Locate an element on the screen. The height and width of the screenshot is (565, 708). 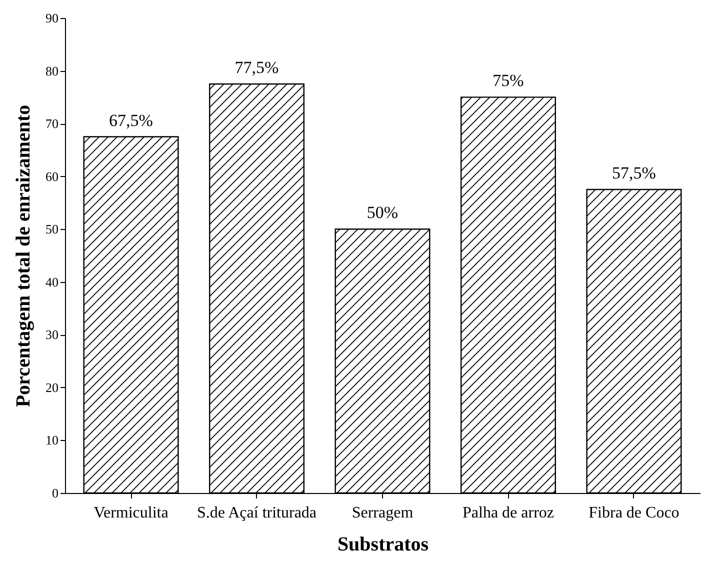
x-tick-label: Vermiculita is located at coordinates (131, 513).